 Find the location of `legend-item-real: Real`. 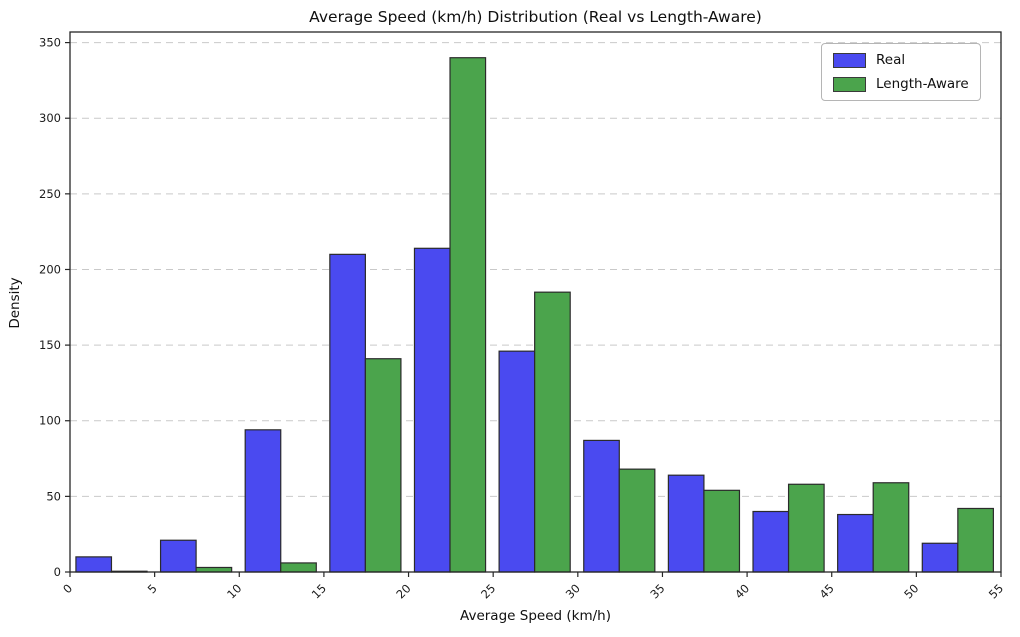

legend-item-real: Real is located at coordinates (901, 60).